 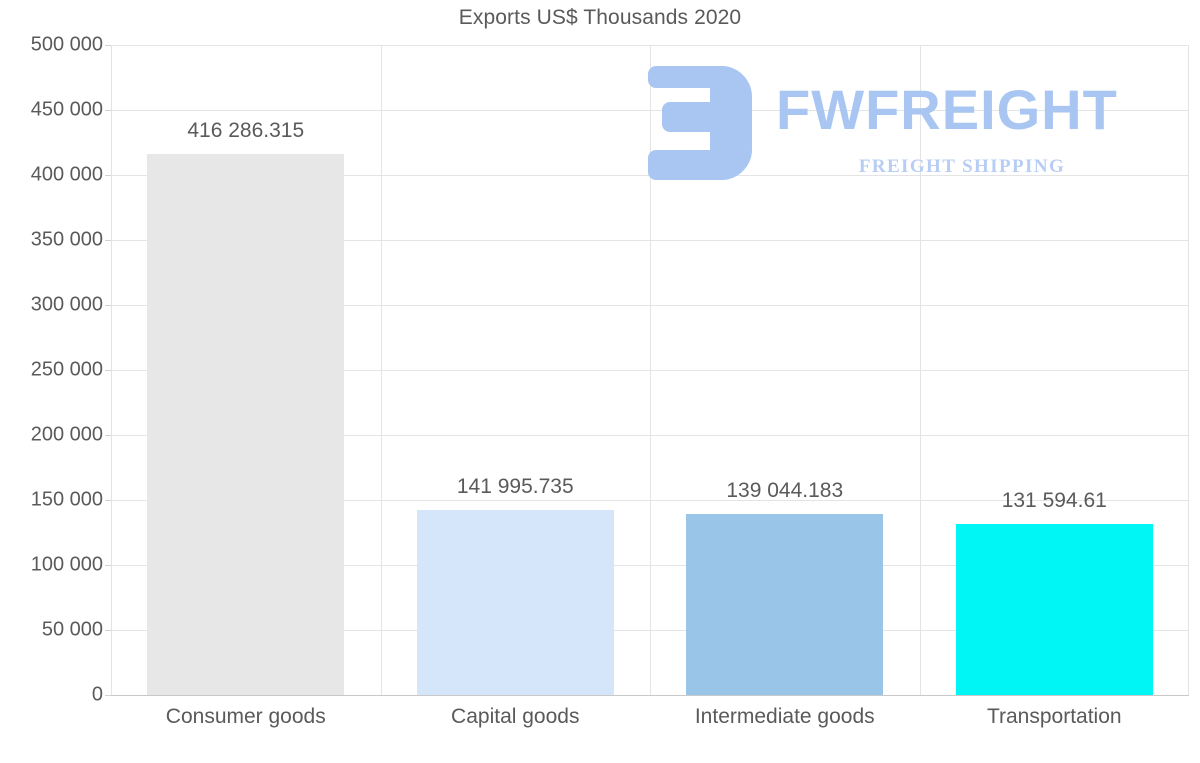 What do you see at coordinates (515, 487) in the screenshot?
I see `bar-value-label: 141 995.735` at bounding box center [515, 487].